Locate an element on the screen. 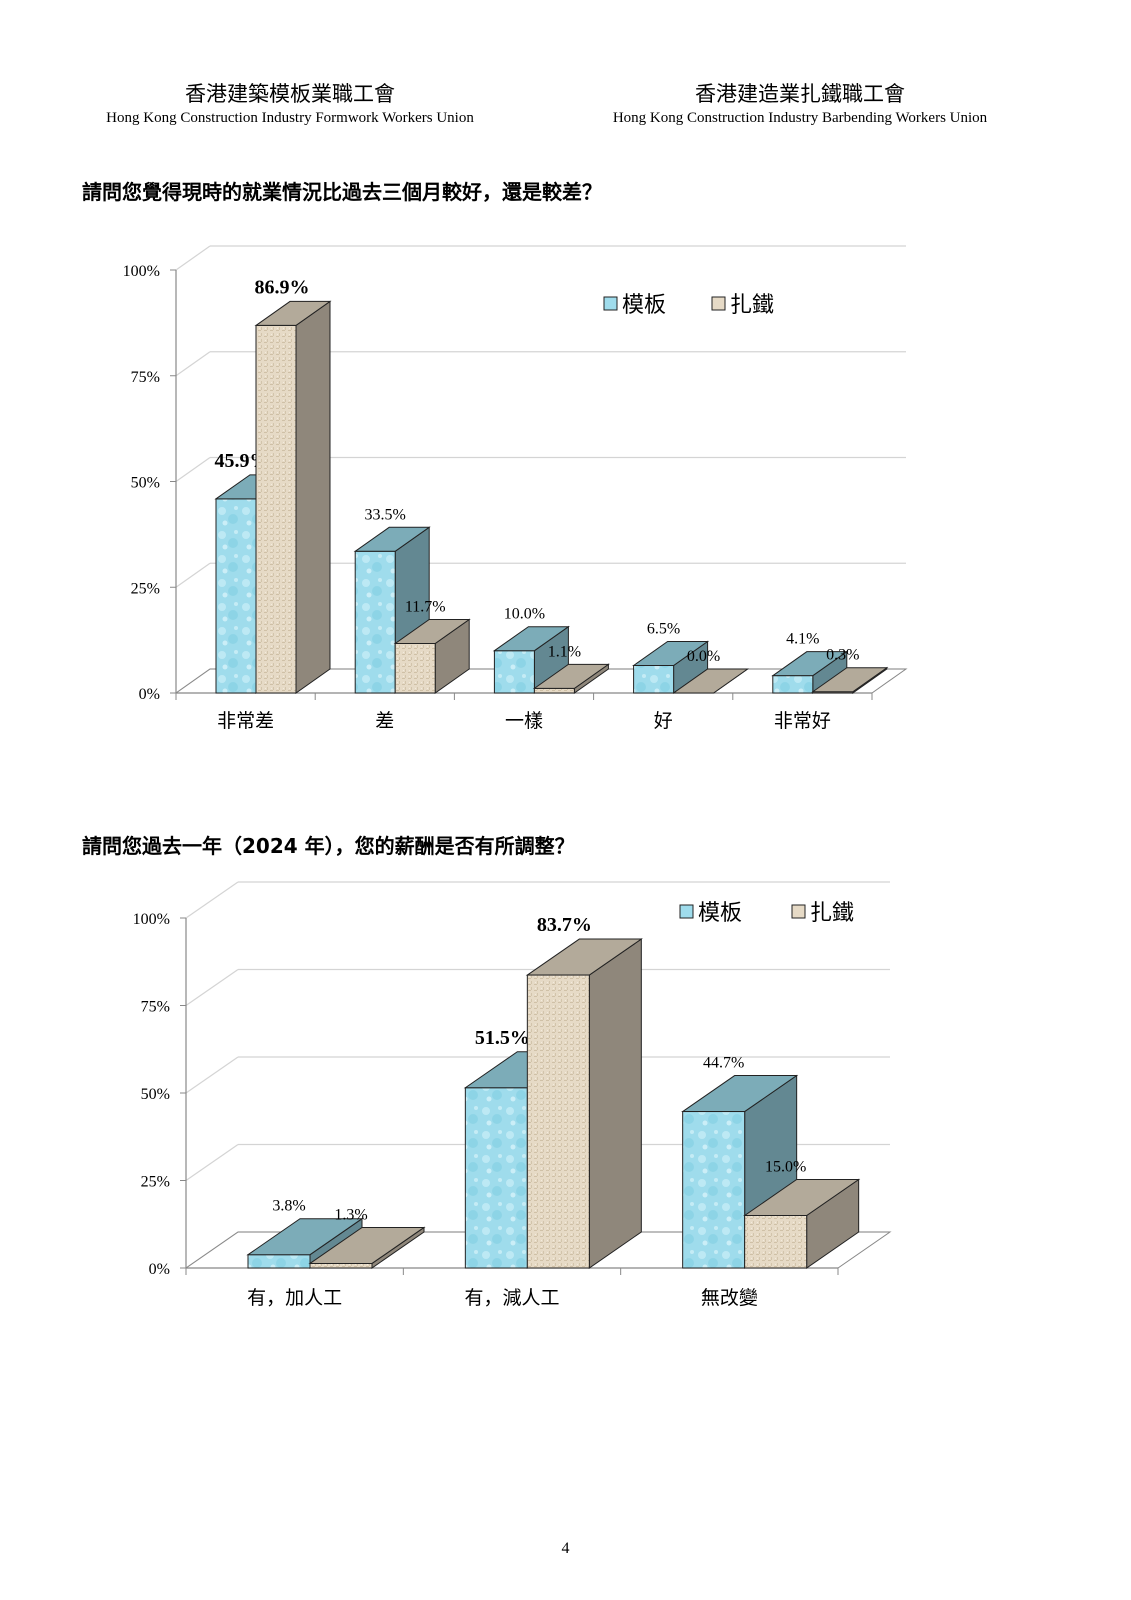  data-label: 51.5% is located at coordinates (502, 1038).